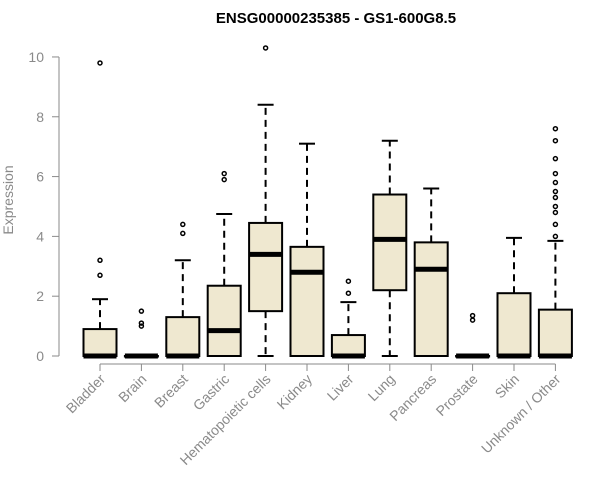 Image resolution: width=600 pixels, height=500 pixels. I want to click on x-tick-label: Liver, so click(340, 387).